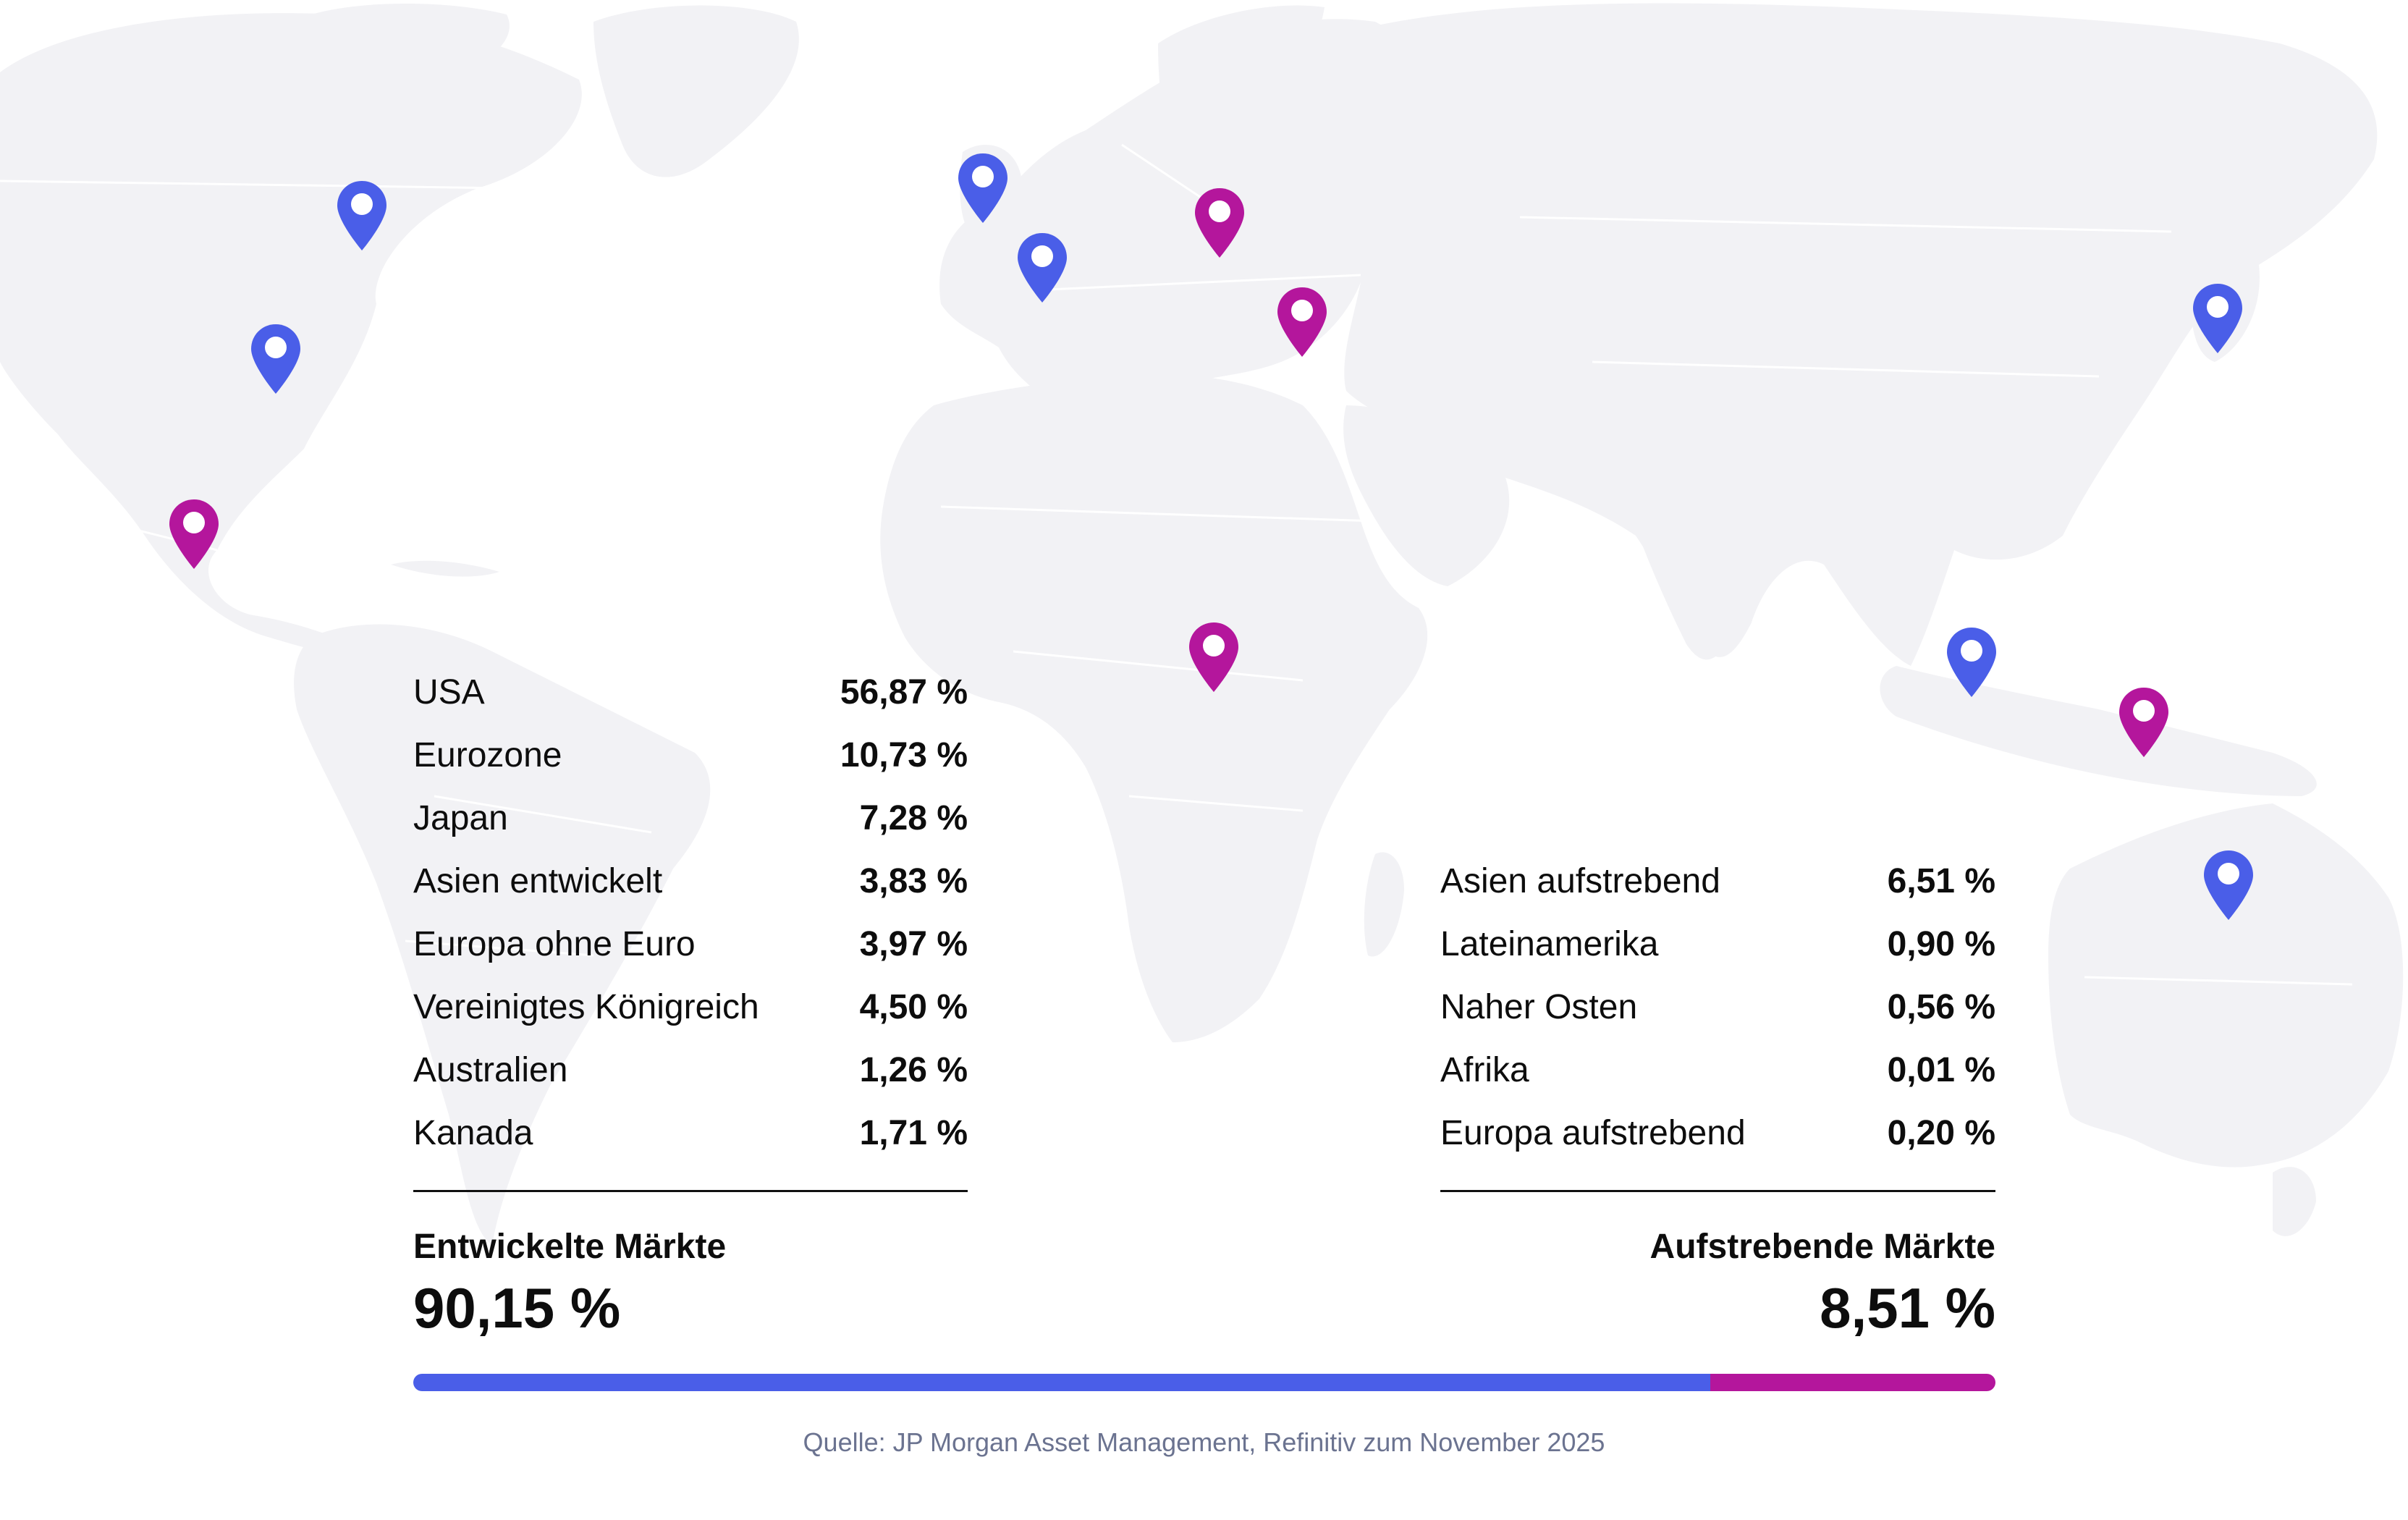 The image size is (2408, 1520). Describe the element at coordinates (690, 692) in the screenshot. I see `table-row: USA 56,87 %` at that location.